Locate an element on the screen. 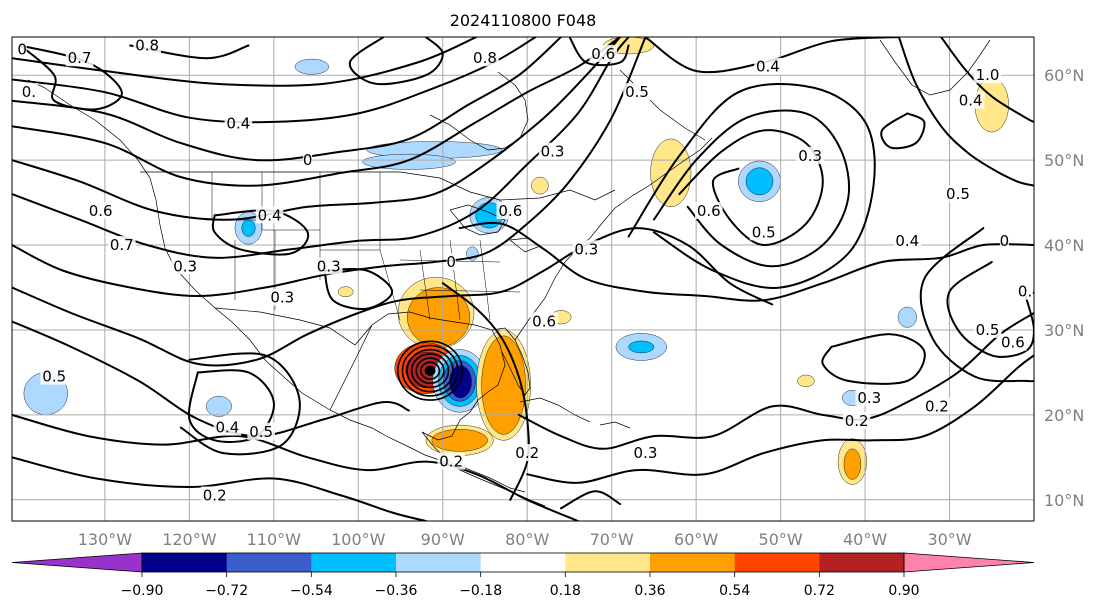 This screenshot has height=615, width=1105. colorbar-tick-label: 0.72 is located at coordinates (819, 591).